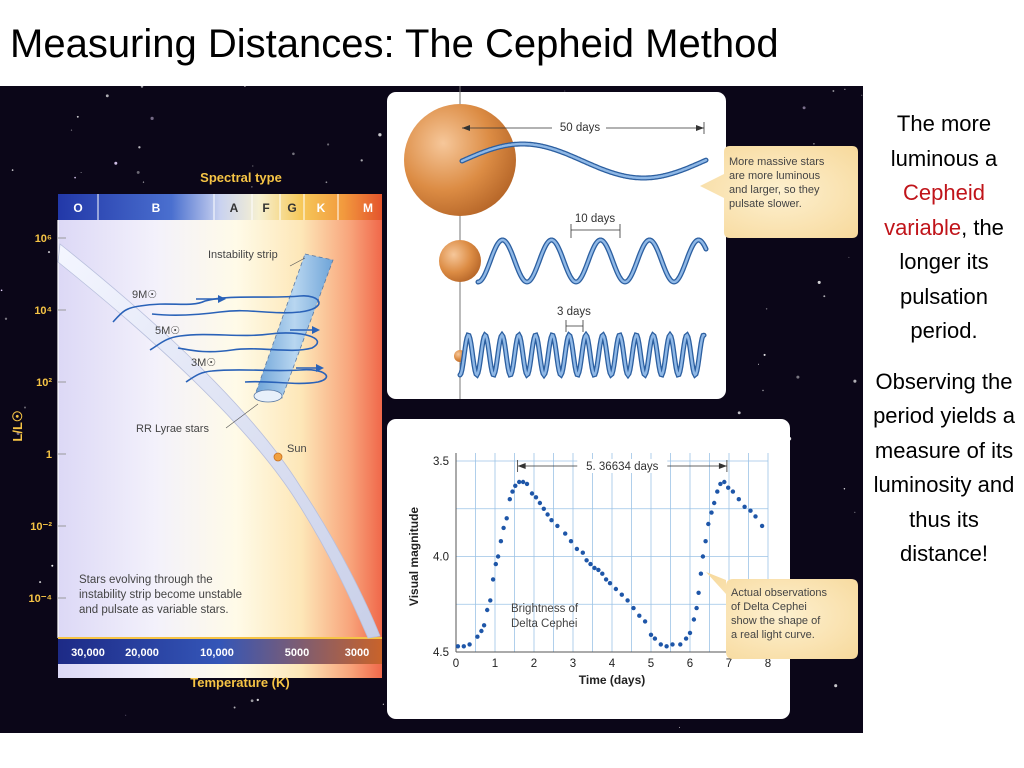  What do you see at coordinates (17, 425) in the screenshot?
I see `hr-y-axis-label: L/L☉` at bounding box center [17, 425].